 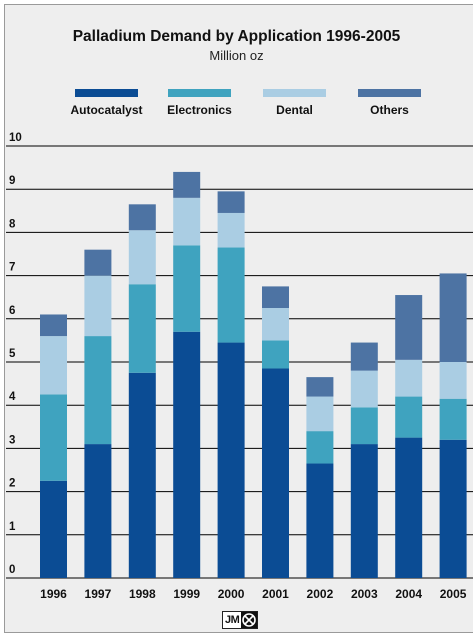 I want to click on y-tick-label-0: 0, so click(x=12, y=570).